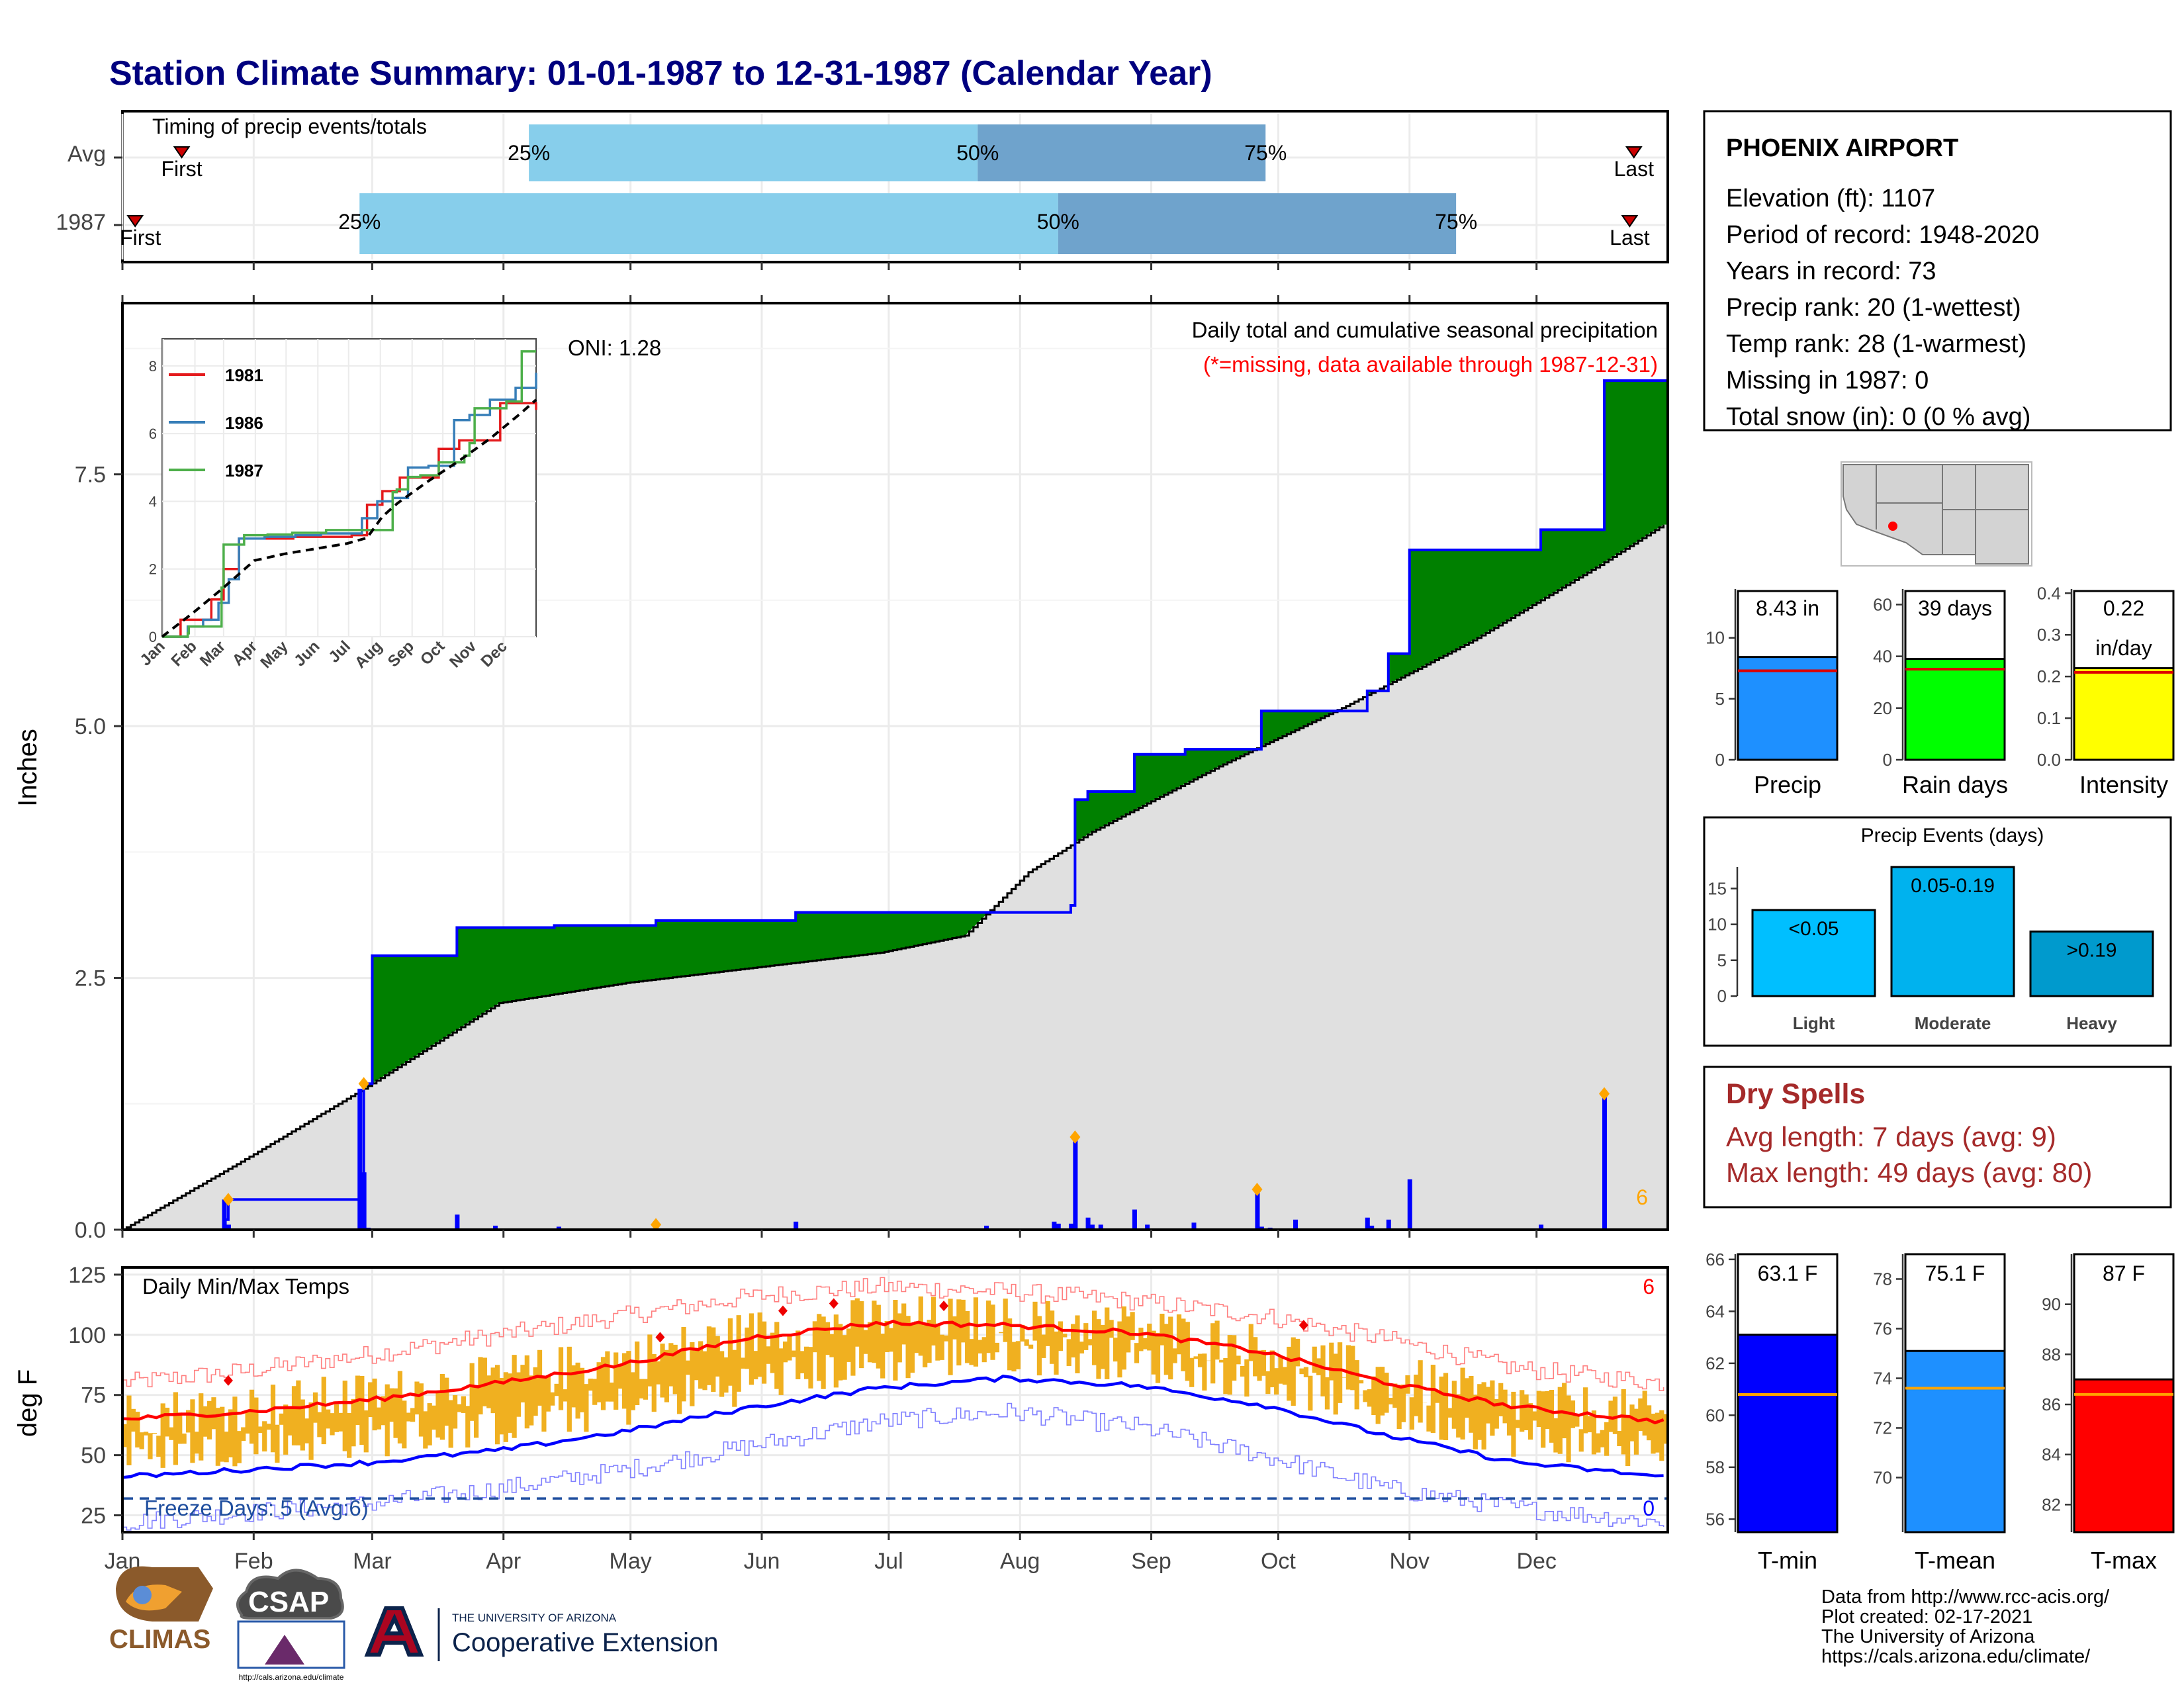  Describe the element at coordinates (1088, 1224) in the screenshot. I see `daily-precip-bar` at that location.